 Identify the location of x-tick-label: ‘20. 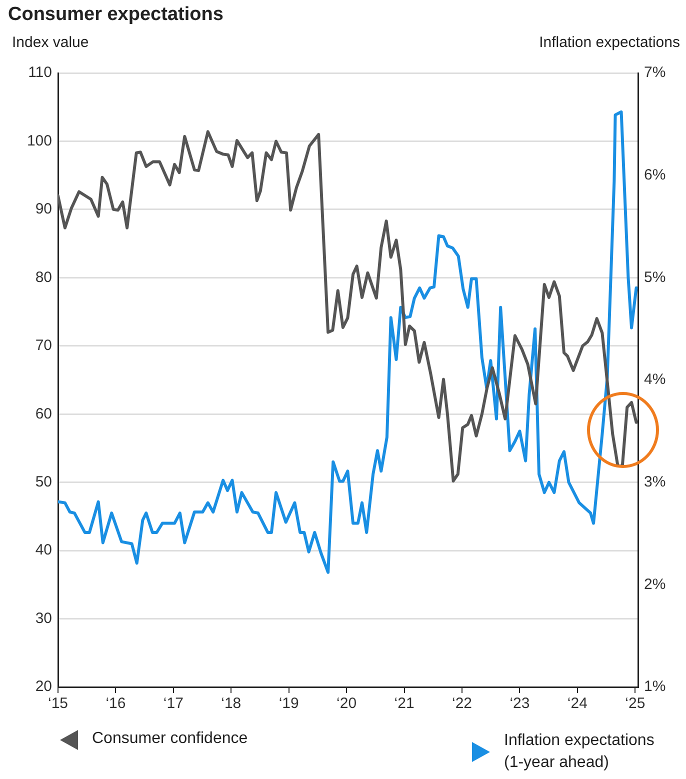
(346, 703).